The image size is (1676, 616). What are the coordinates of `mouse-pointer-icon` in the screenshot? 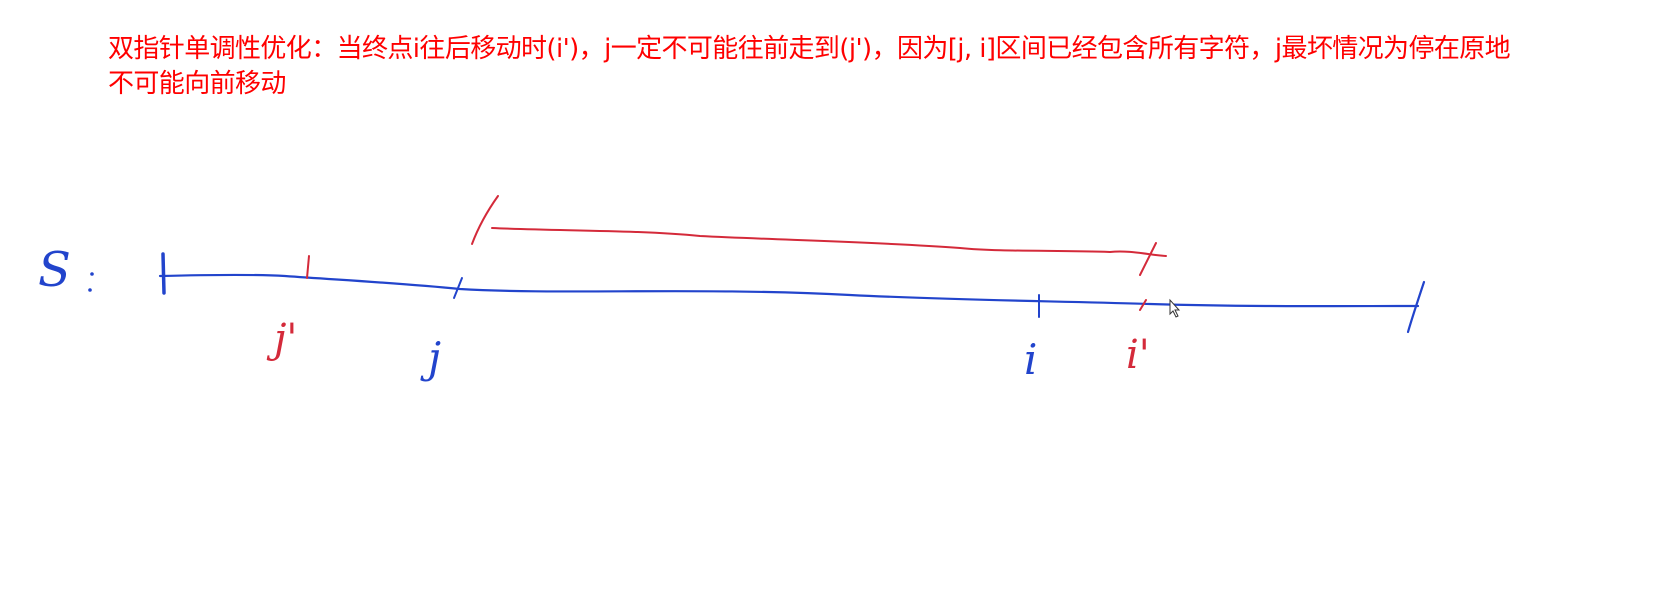 It's located at (1175, 308).